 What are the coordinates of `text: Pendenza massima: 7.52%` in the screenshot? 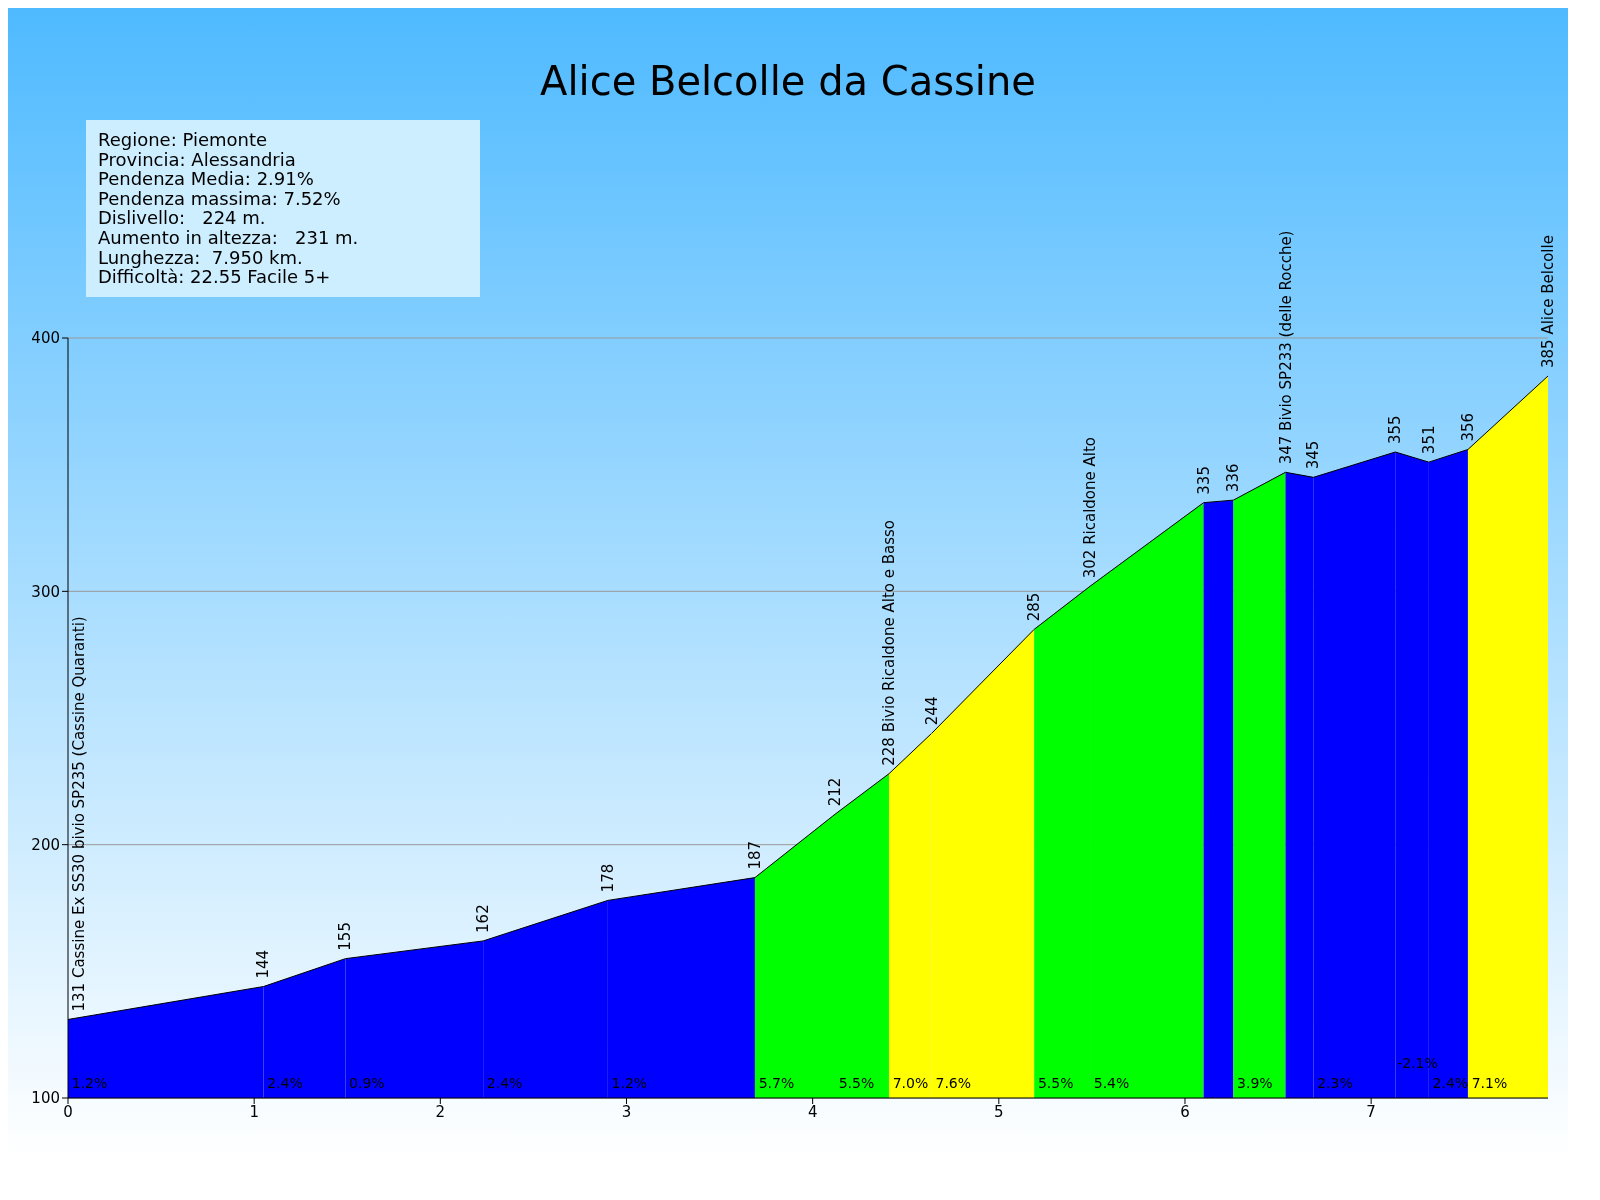 It's located at (220, 198).